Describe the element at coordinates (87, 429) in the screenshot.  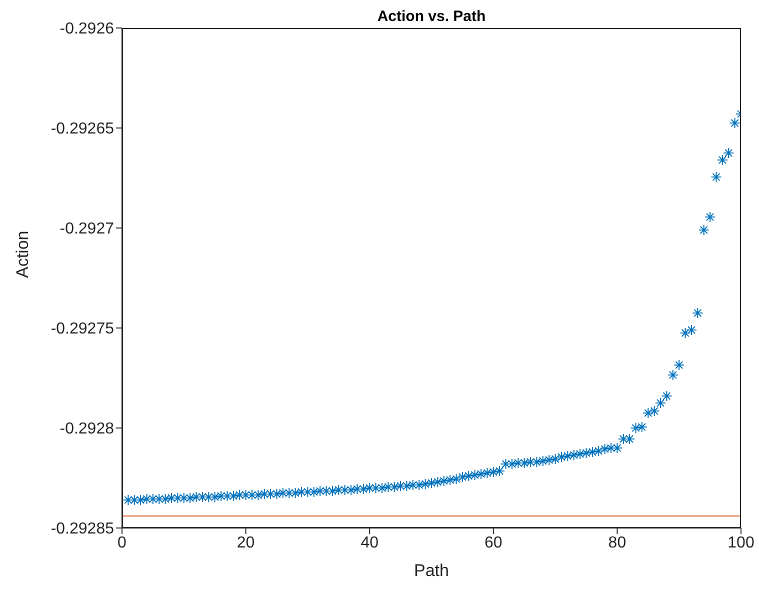
I see `y-tick-label: -0.2928` at that location.